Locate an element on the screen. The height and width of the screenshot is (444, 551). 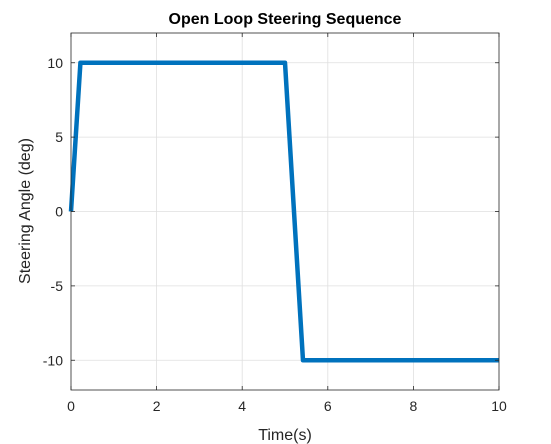
x-tick-label: 0 is located at coordinates (71, 406).